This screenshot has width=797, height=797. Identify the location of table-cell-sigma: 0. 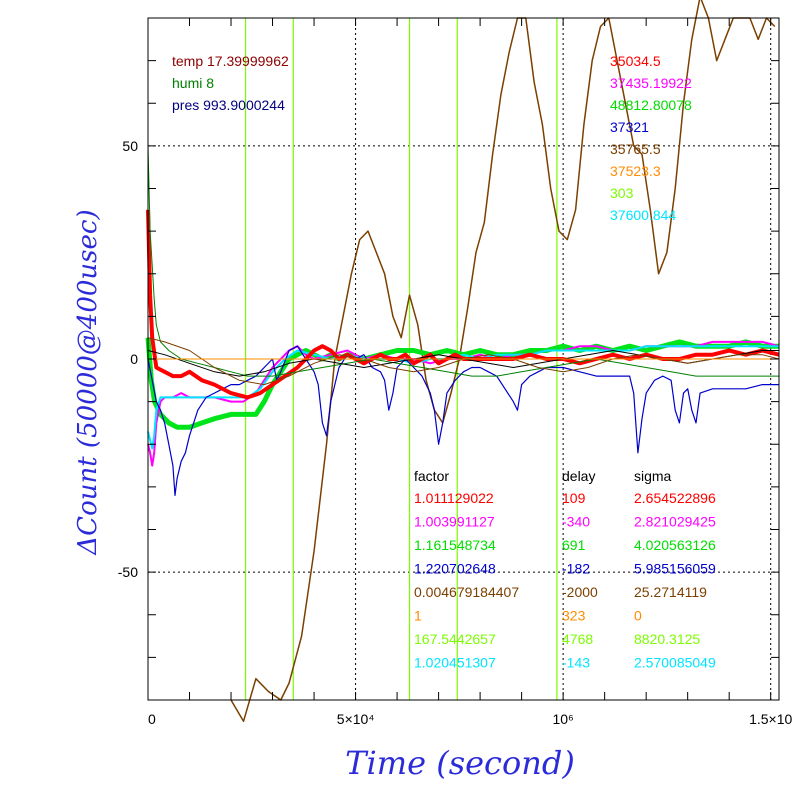
(638, 616).